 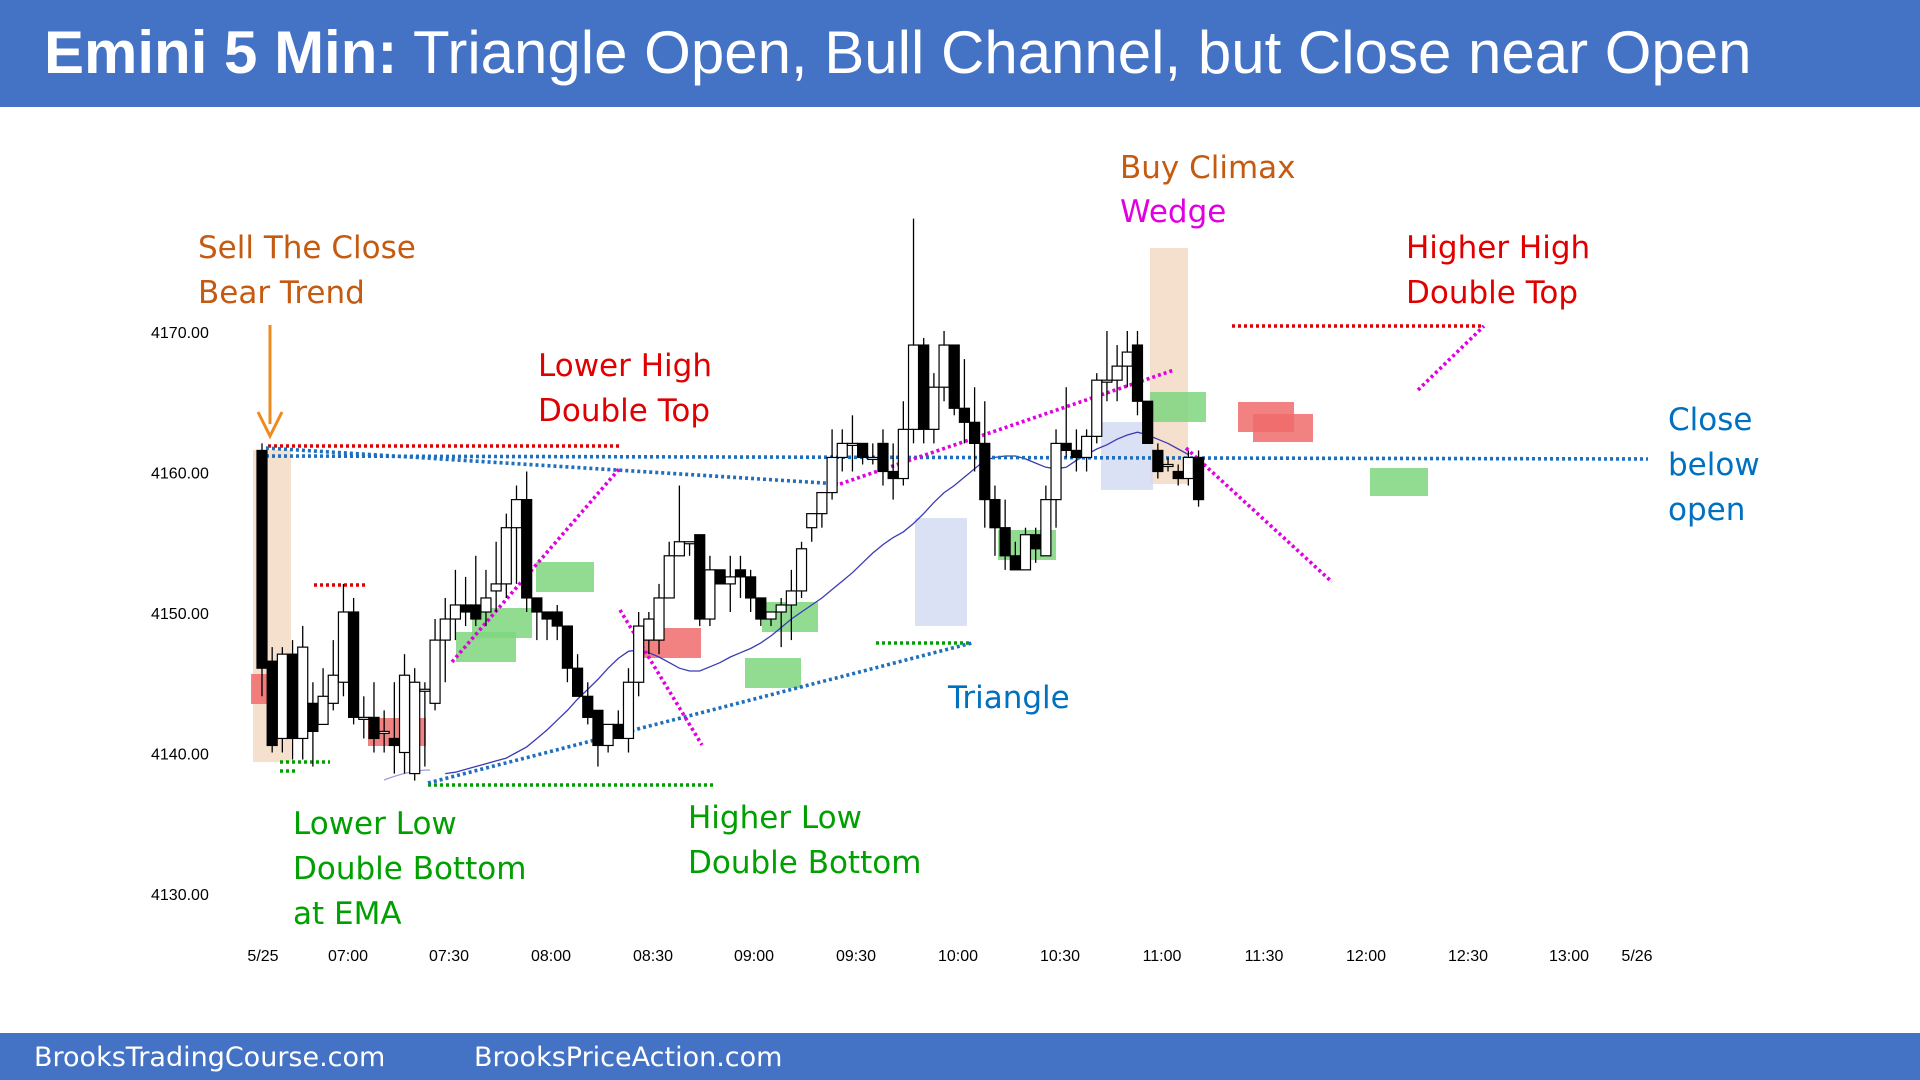 What do you see at coordinates (281, 293) in the screenshot?
I see `annotation-line: Bear Trend` at bounding box center [281, 293].